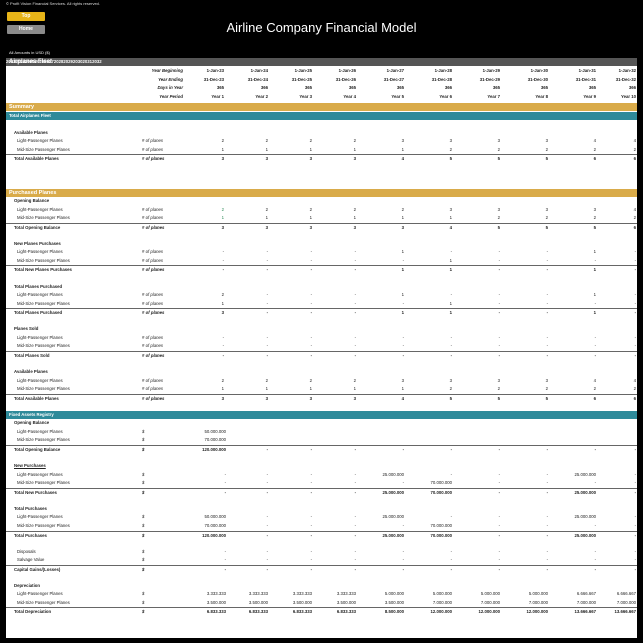  Describe the element at coordinates (258, 612) in the screenshot. I see `cell-value: 6.833.333` at that location.